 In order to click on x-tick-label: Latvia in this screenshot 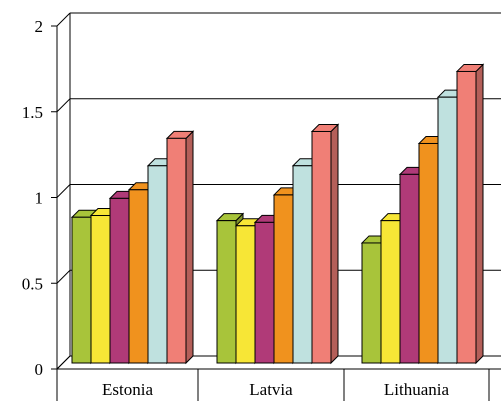, I will do `click(271, 389)`.